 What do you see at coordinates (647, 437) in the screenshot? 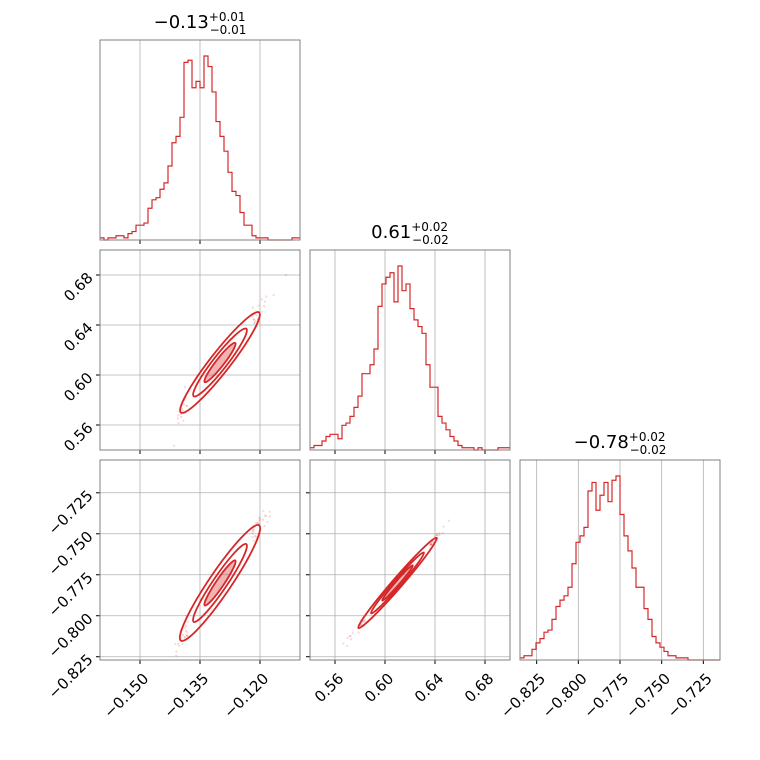
I see `title-upper: +0.02` at bounding box center [647, 437].